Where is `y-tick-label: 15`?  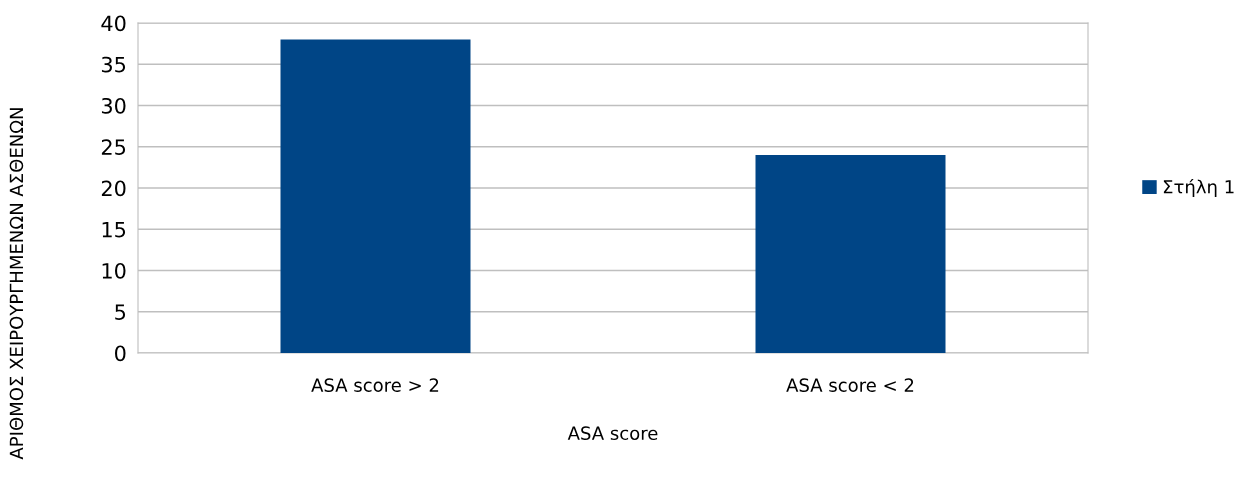 y-tick-label: 15 is located at coordinates (114, 229).